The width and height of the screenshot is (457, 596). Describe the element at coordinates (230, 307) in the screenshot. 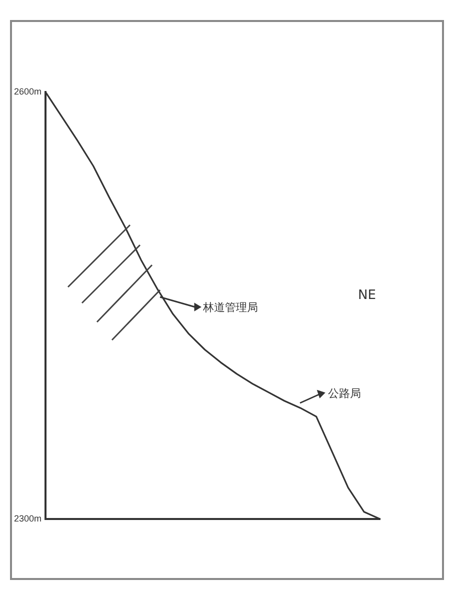

I see `annotation: 林道管理局` at that location.